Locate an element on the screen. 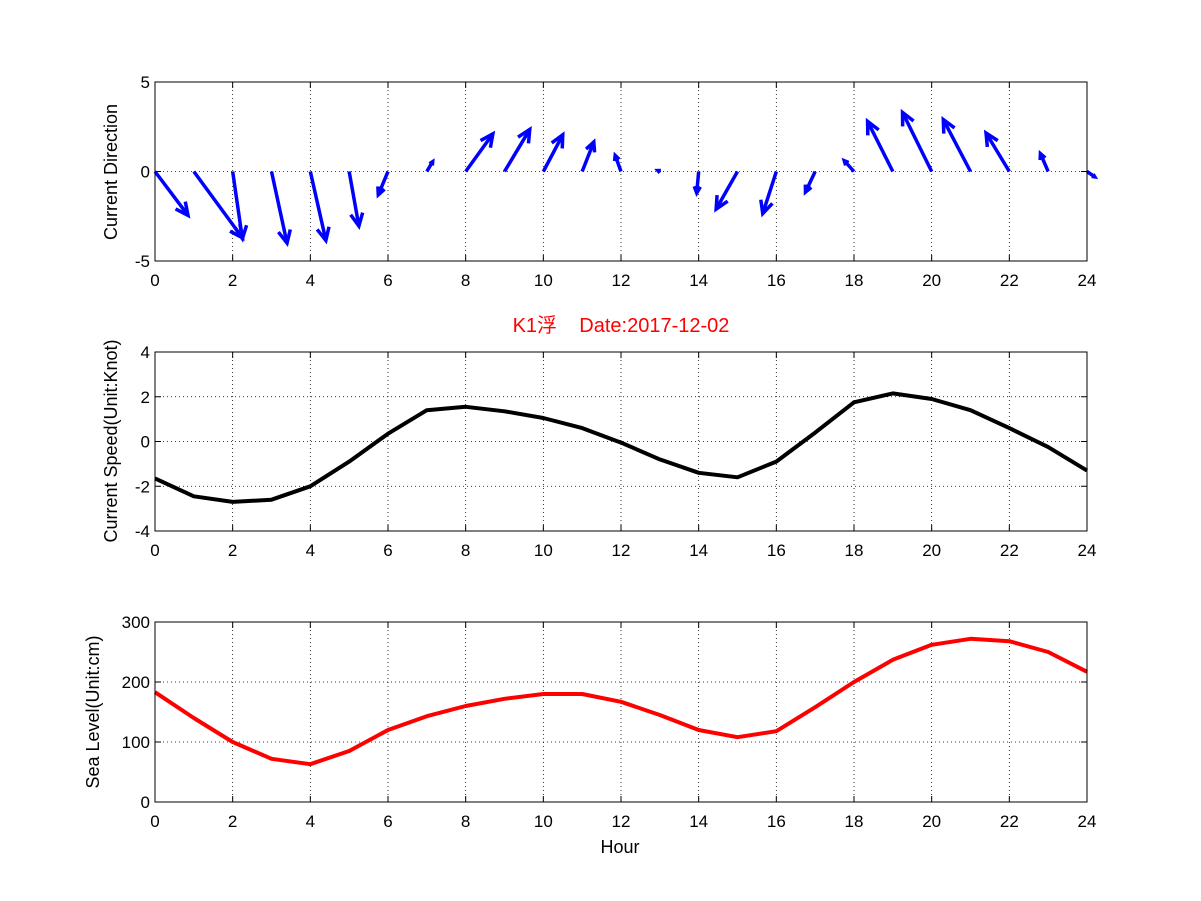 This screenshot has width=1201, height=901. chart-title: K1浮 Date:2017-12-02 is located at coordinates (621, 325).